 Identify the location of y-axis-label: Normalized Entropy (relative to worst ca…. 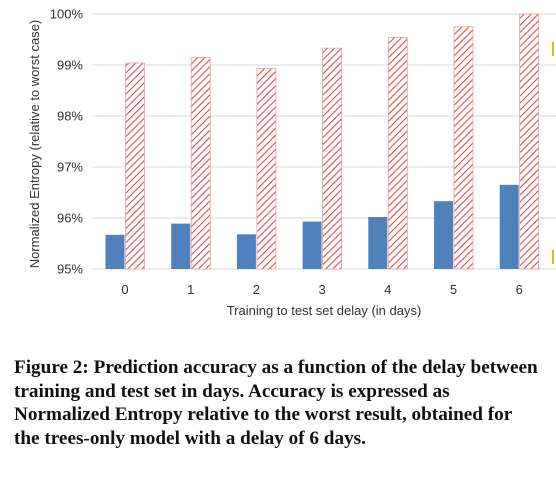
(34, 144).